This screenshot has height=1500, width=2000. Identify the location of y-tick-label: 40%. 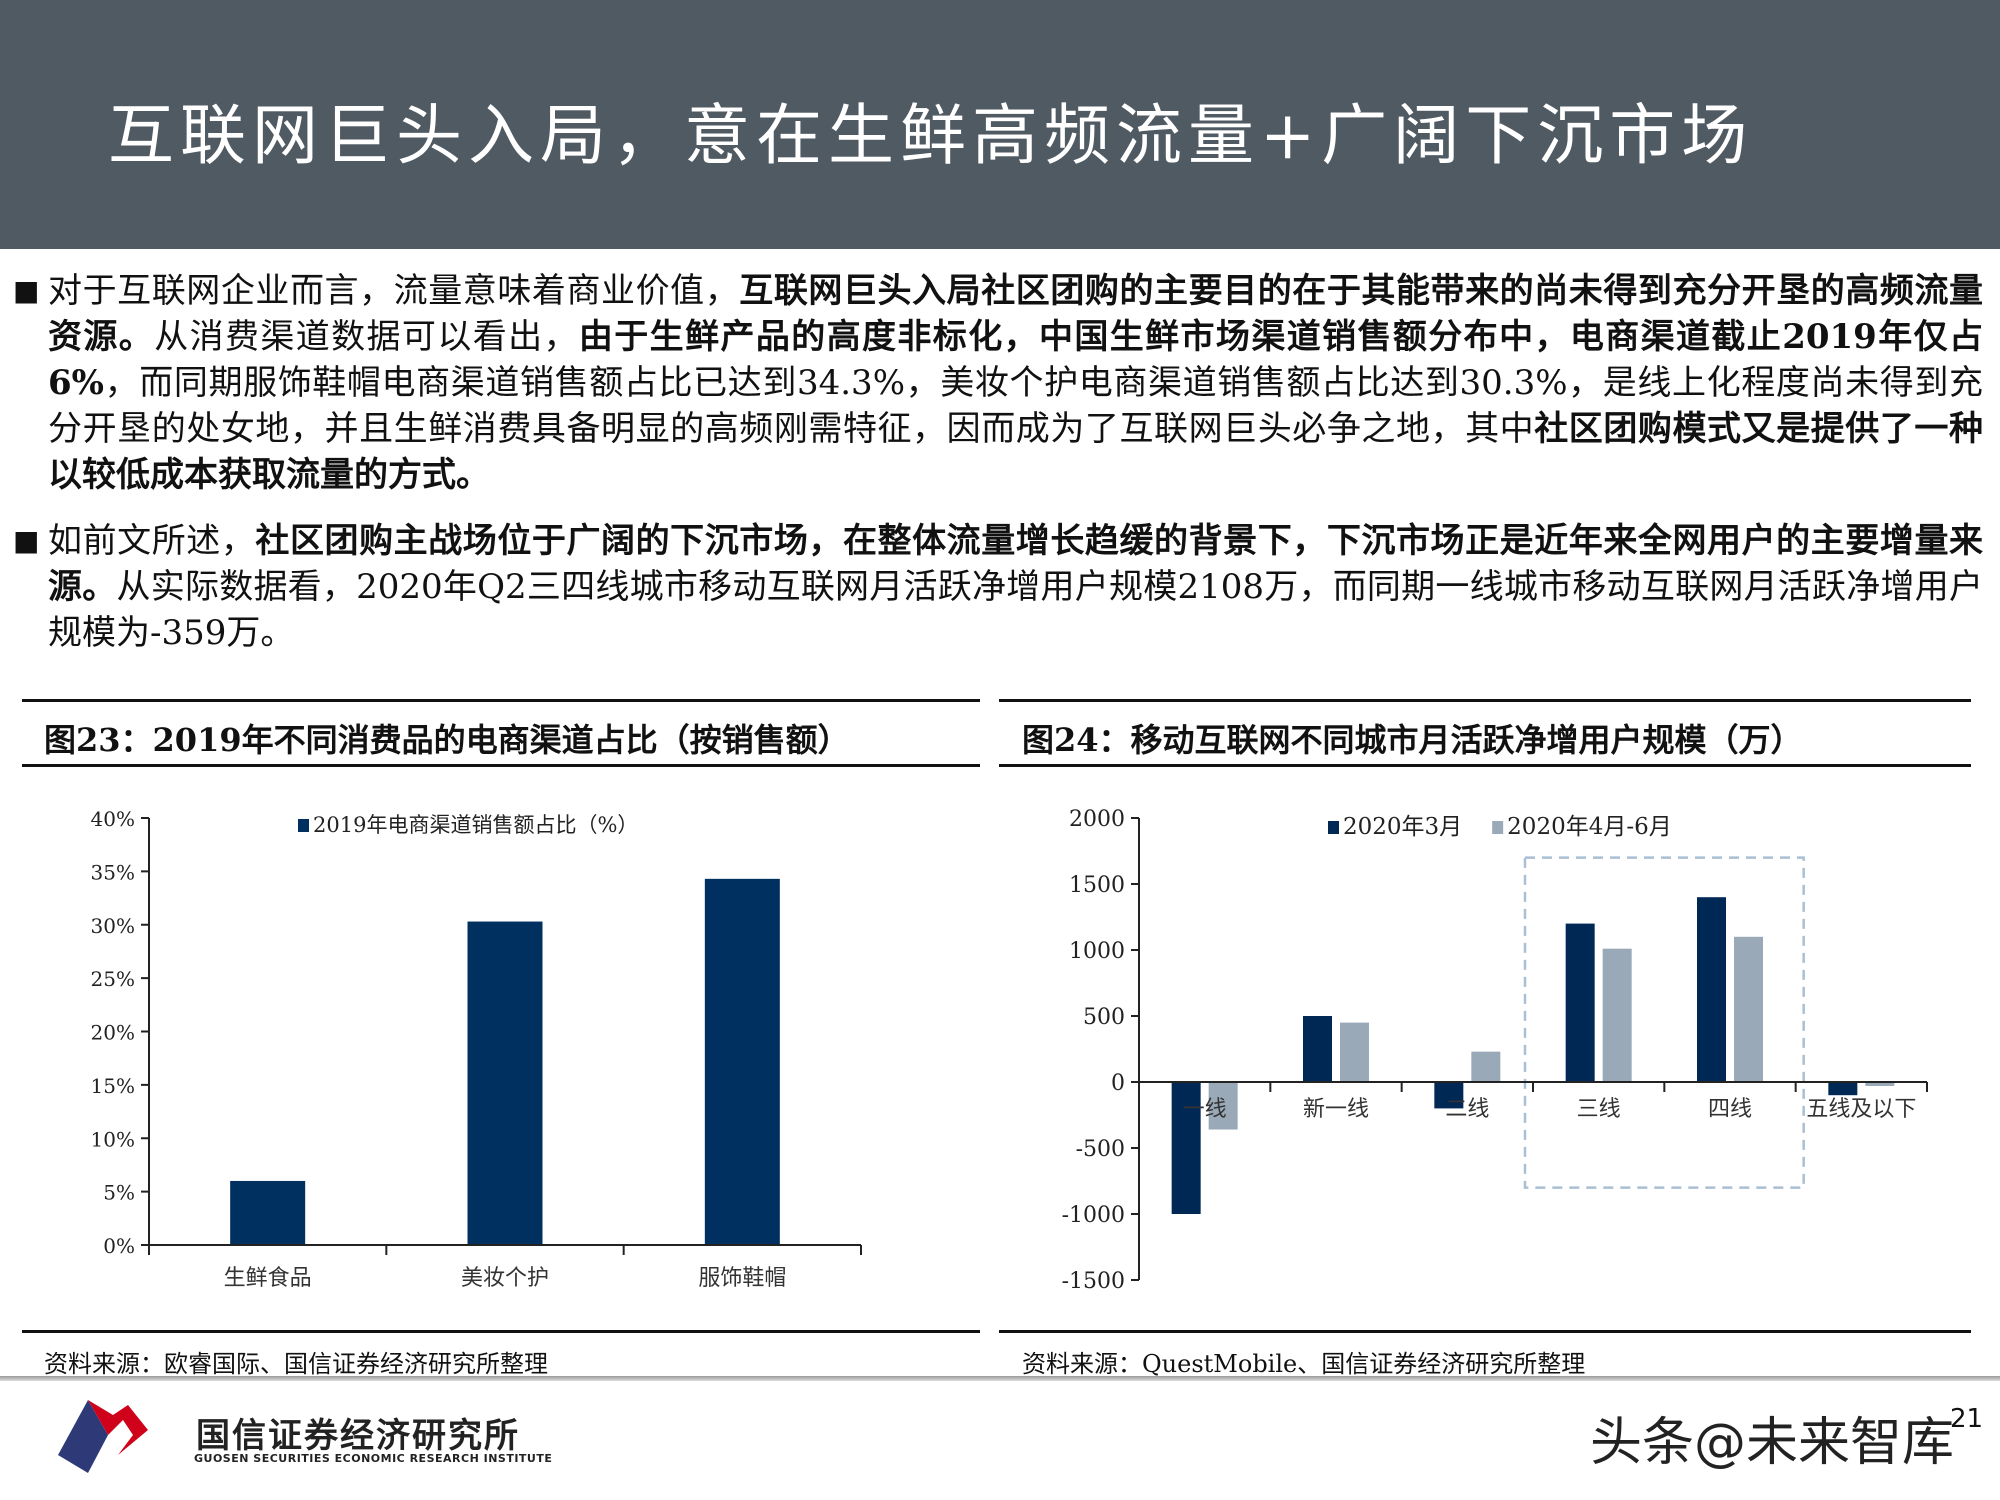
(113, 819).